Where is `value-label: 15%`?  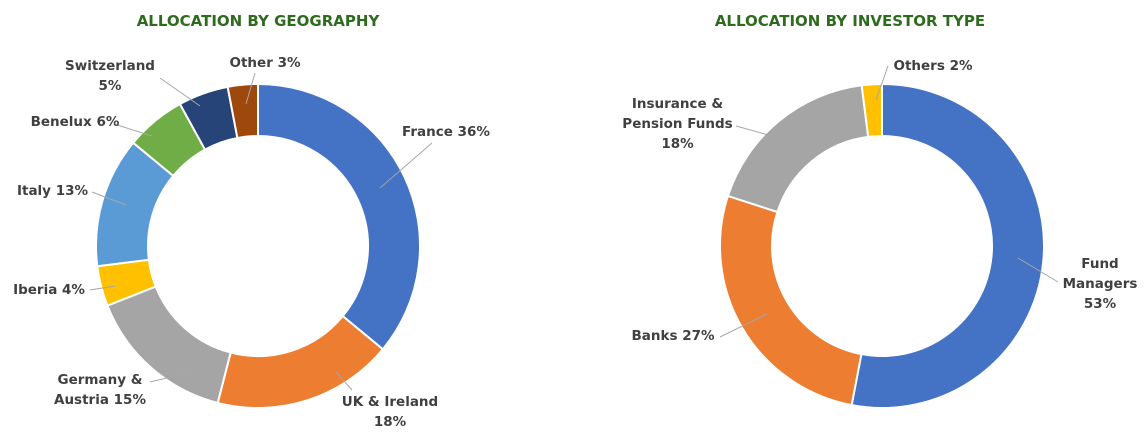
value-label: 15% is located at coordinates (129, 400).